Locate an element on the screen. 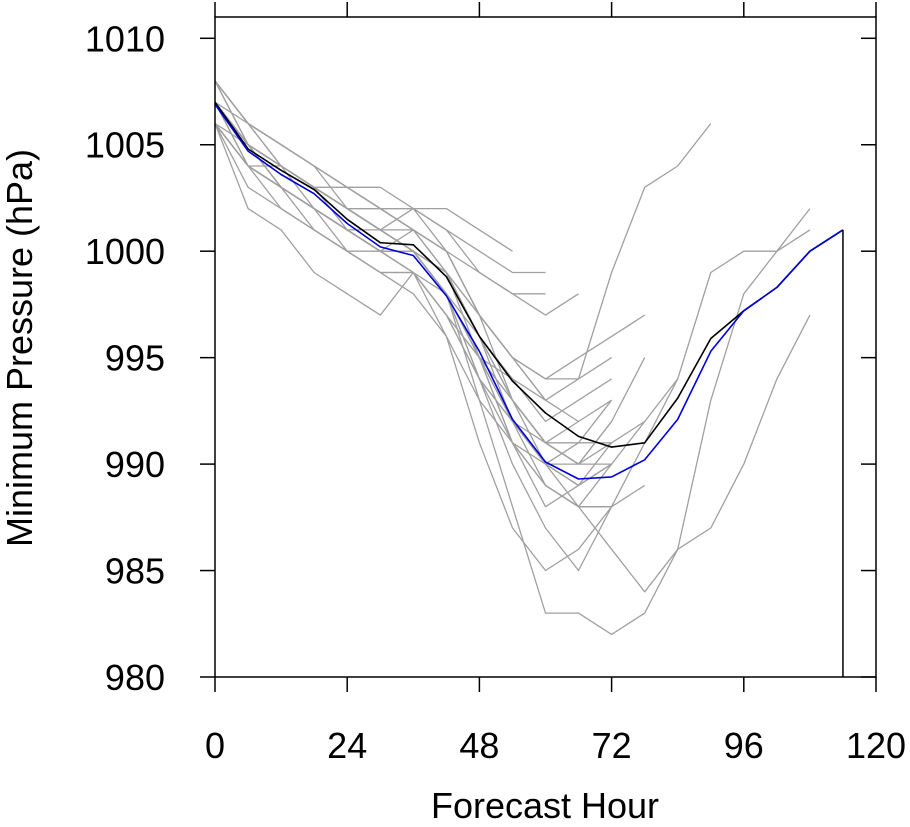 Image resolution: width=910 pixels, height=827 pixels. y-tick-label: 1005 is located at coordinates (125, 145).